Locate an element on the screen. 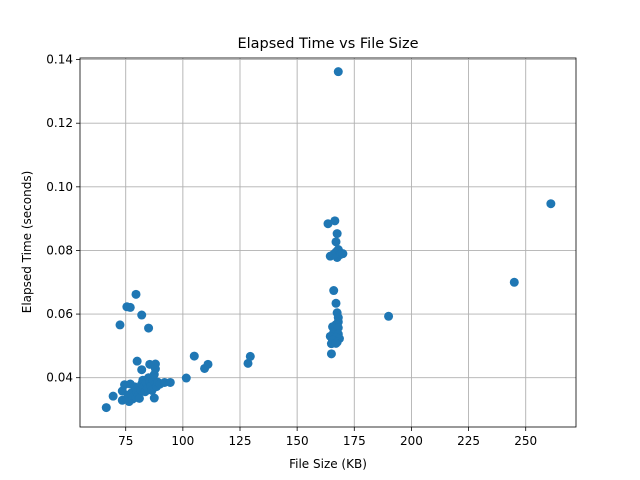  x-tick-label: 225 is located at coordinates (468, 441).